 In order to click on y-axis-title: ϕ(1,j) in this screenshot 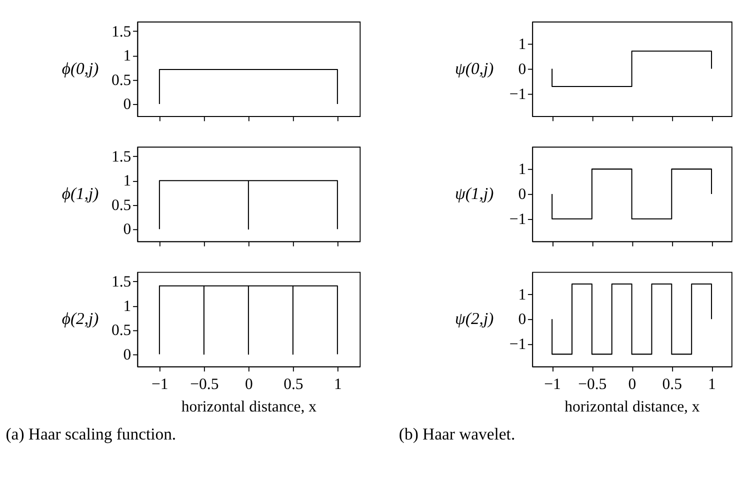, I will do `click(81, 194)`.